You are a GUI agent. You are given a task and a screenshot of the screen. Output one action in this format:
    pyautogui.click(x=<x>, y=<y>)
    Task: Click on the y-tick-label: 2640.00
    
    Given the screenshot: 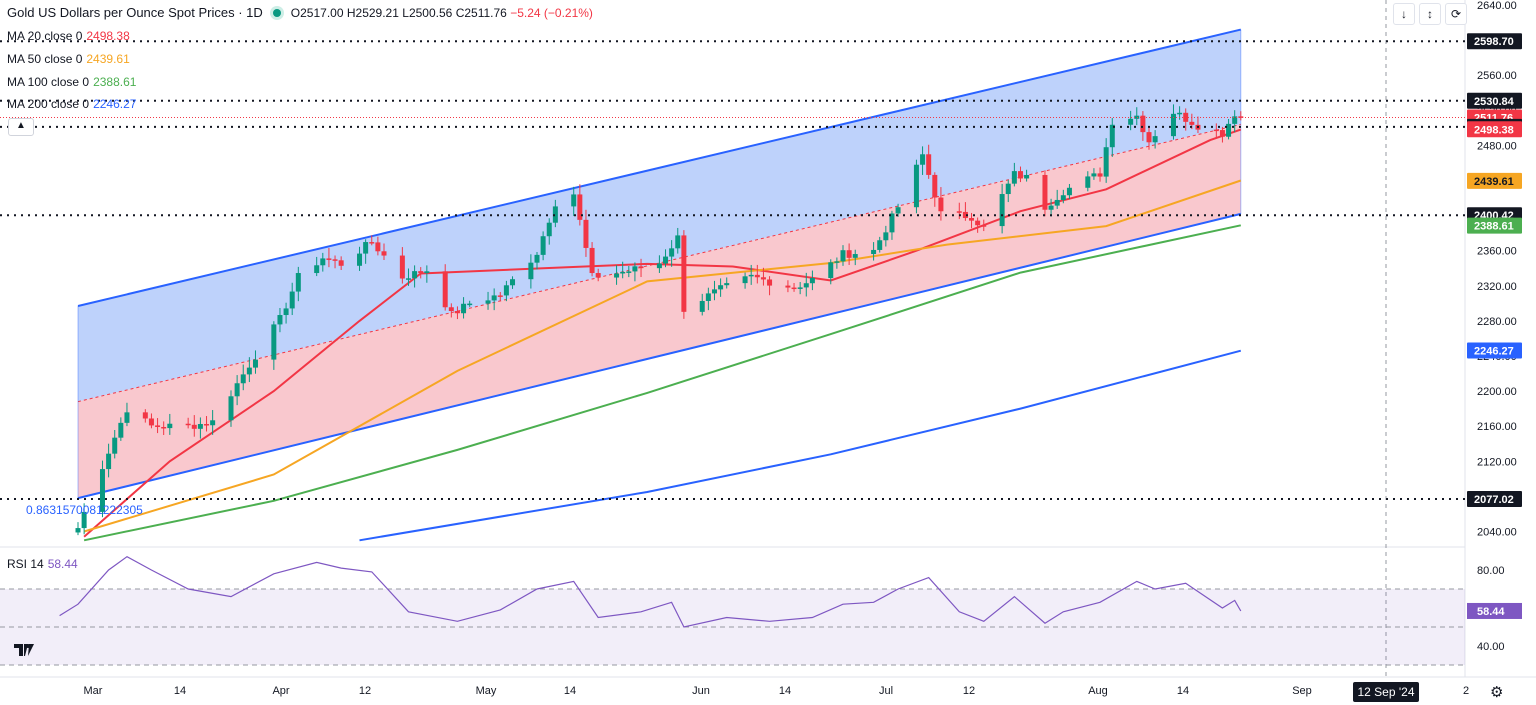 What is the action you would take?
    pyautogui.click(x=1497, y=6)
    